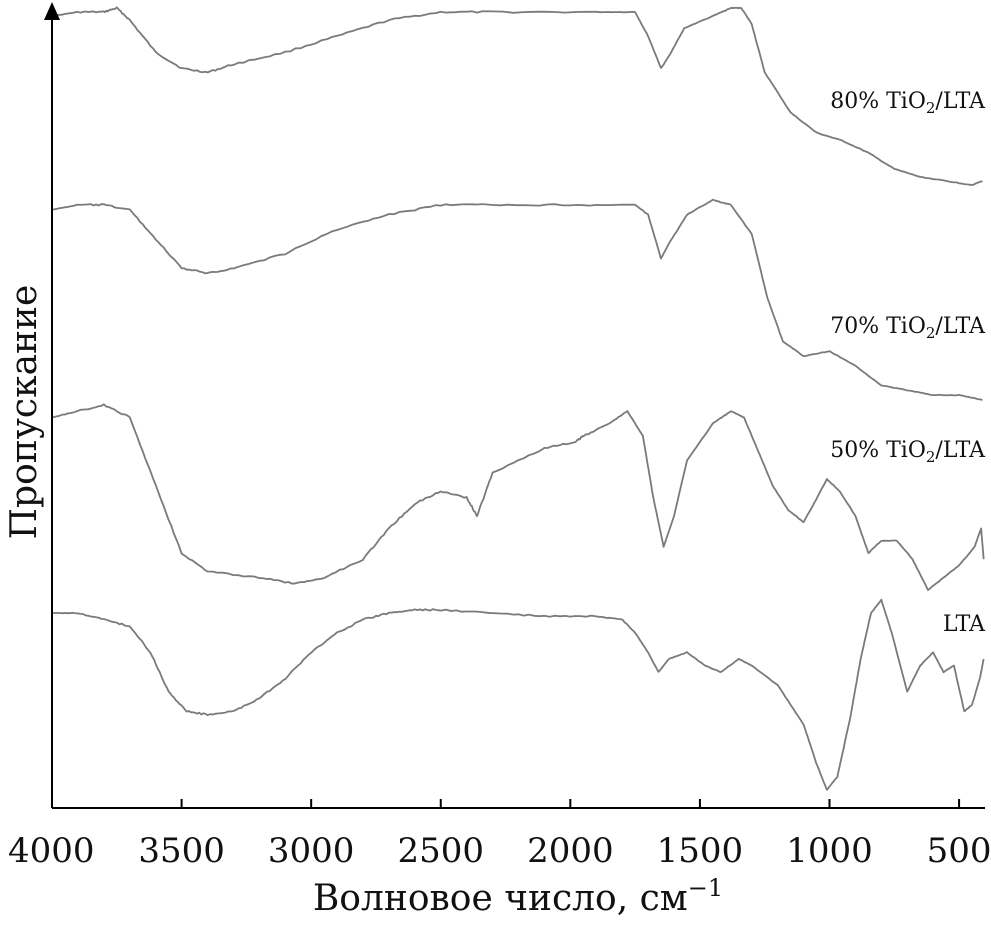  What do you see at coordinates (878, 101) in the screenshot?
I see `series-label-main: 80% TiO` at bounding box center [878, 101].